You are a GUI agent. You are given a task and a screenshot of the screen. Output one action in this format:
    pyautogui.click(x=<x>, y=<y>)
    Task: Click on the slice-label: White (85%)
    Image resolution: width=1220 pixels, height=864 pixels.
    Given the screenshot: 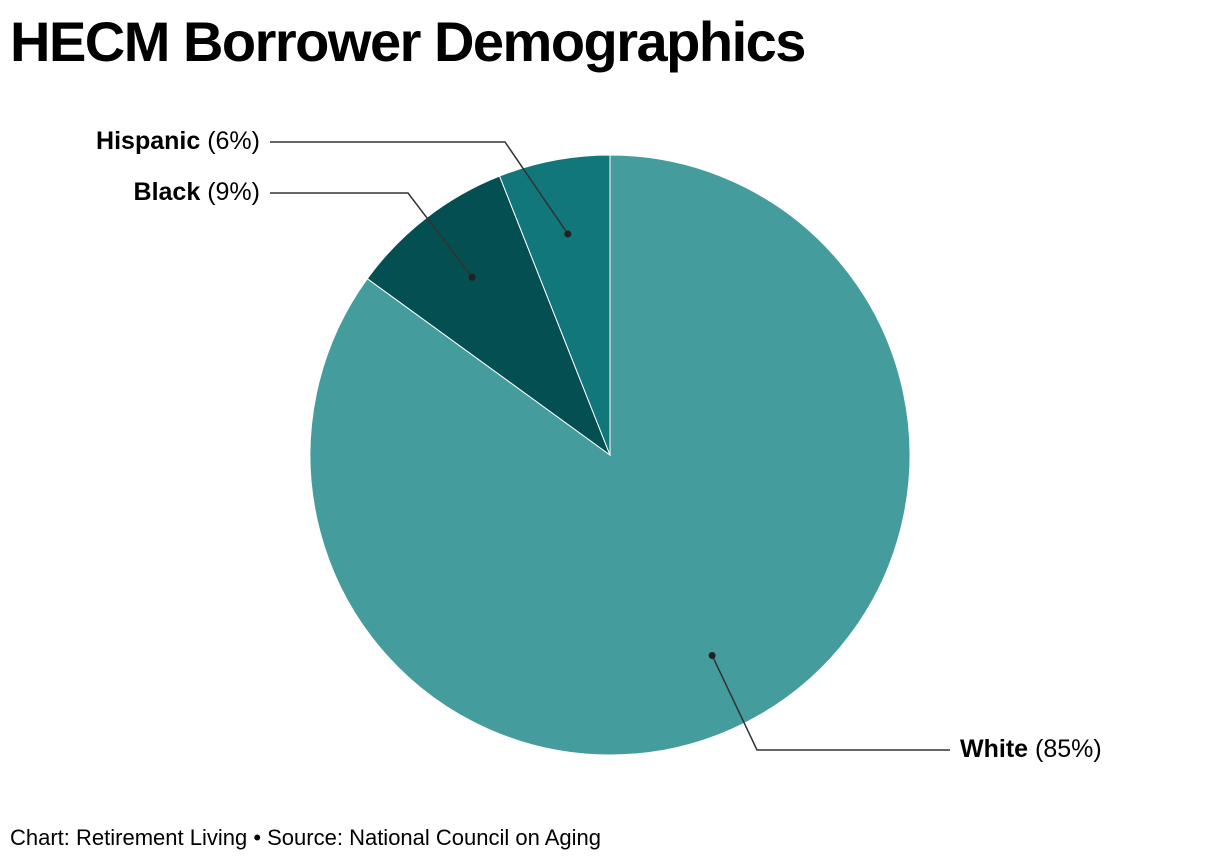 What is the action you would take?
    pyautogui.click(x=1031, y=749)
    